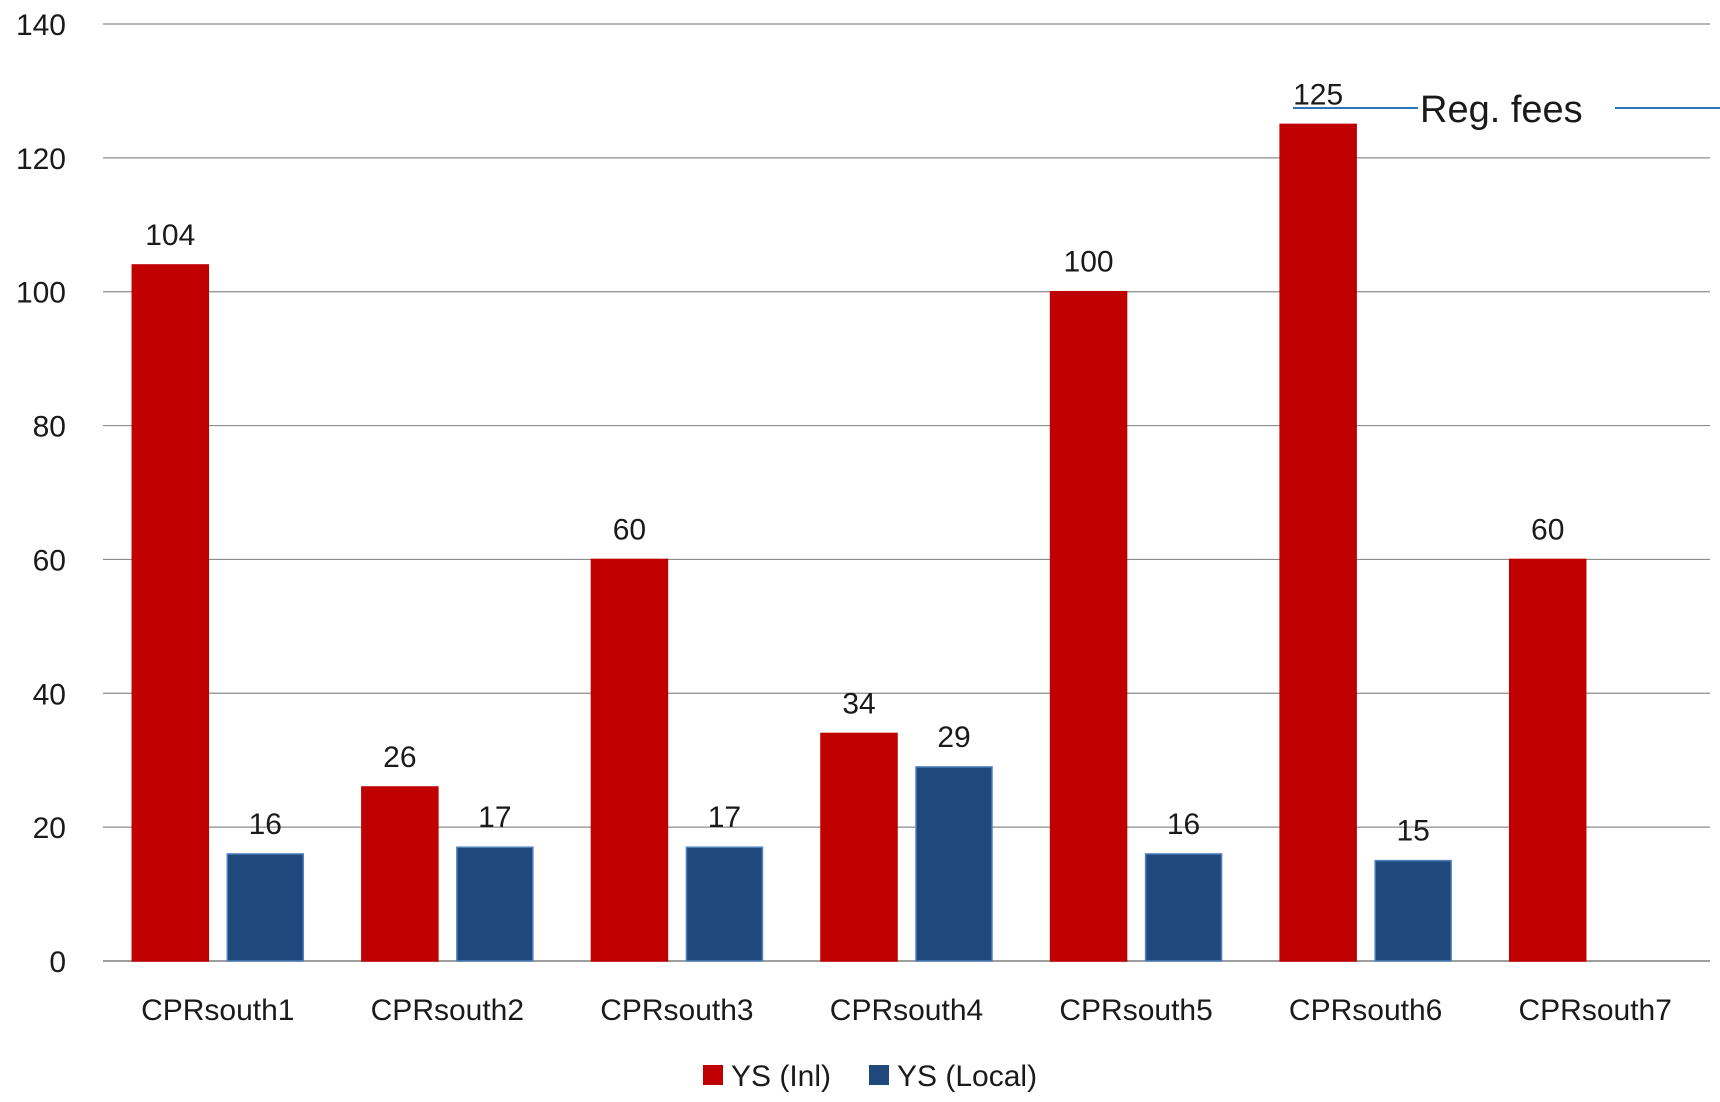 The height and width of the screenshot is (1102, 1720). I want to click on legend: YS (Inl) YS (Local), so click(870, 1076).